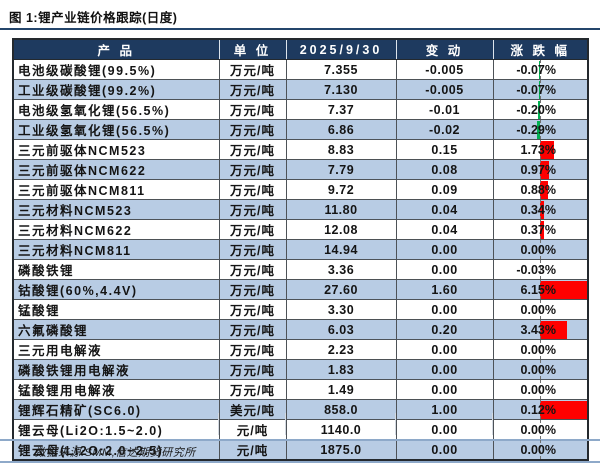 Image resolution: width=600 pixels, height=465 pixels. What do you see at coordinates (538, 209) in the screenshot?
I see `pct-value: 0.34%` at bounding box center [538, 209].